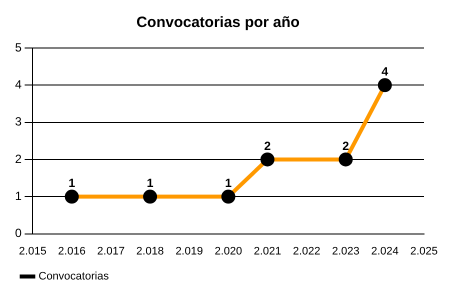  What do you see at coordinates (72, 251) in the screenshot?
I see `x-tick-label: 2.016` at bounding box center [72, 251].